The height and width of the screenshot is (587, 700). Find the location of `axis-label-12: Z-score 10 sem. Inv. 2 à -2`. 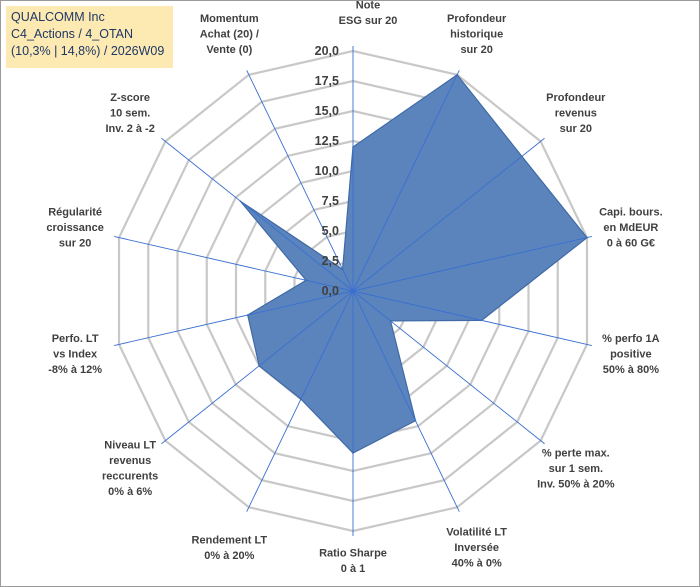

axis-label-12: Z-score 10 sem. Inv. 2 à -2 is located at coordinates (130, 113).